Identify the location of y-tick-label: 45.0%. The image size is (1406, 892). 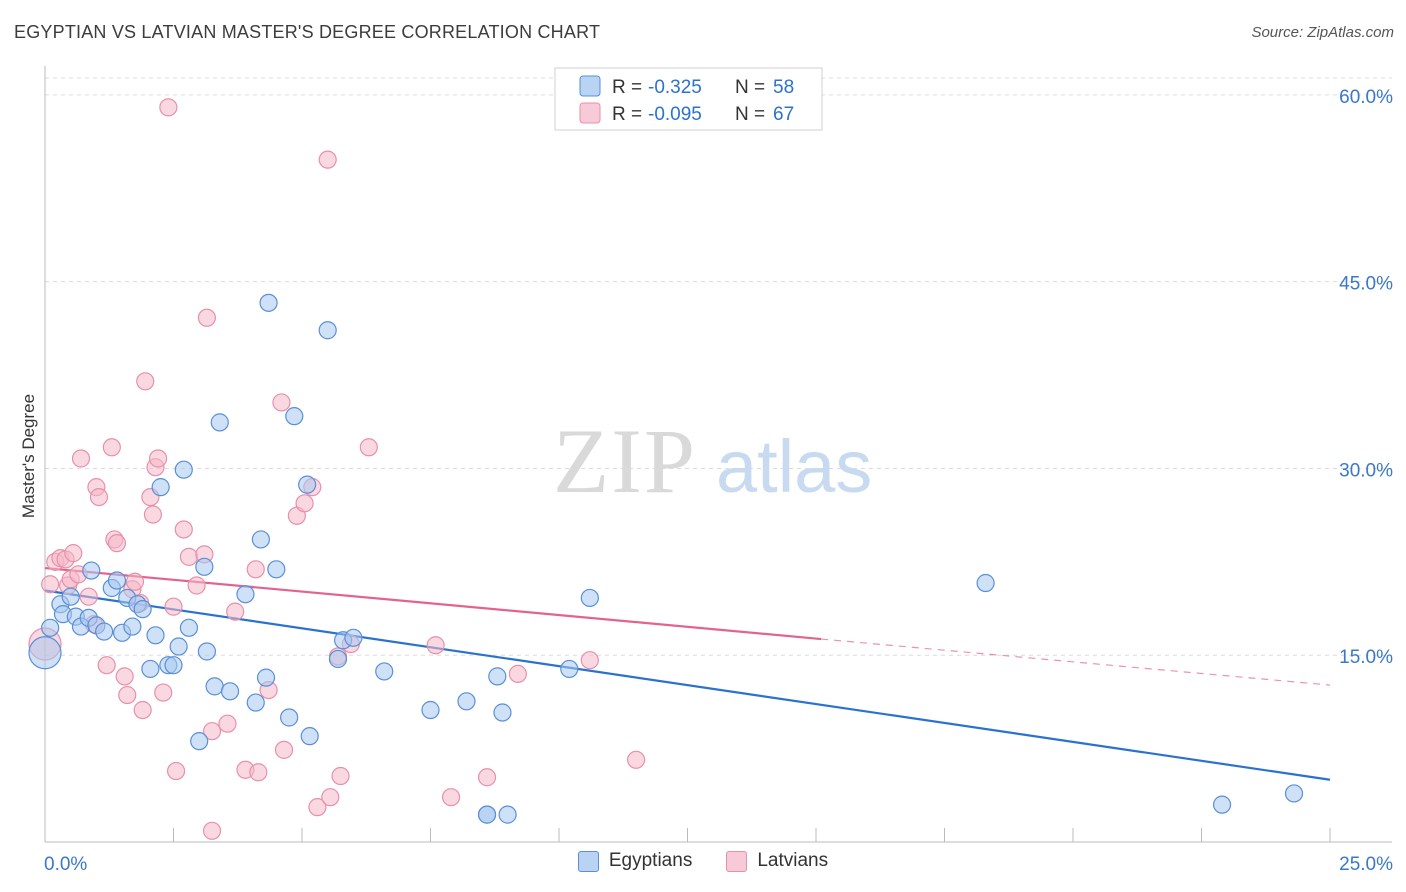
(1366, 284).